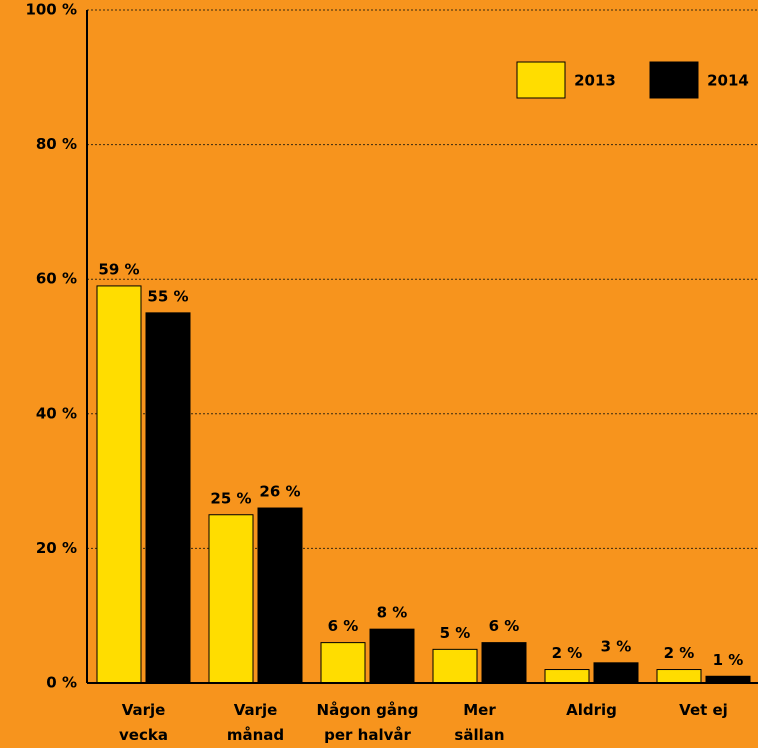 The height and width of the screenshot is (748, 758). I want to click on y-tick-label: 40 %, so click(56, 413).